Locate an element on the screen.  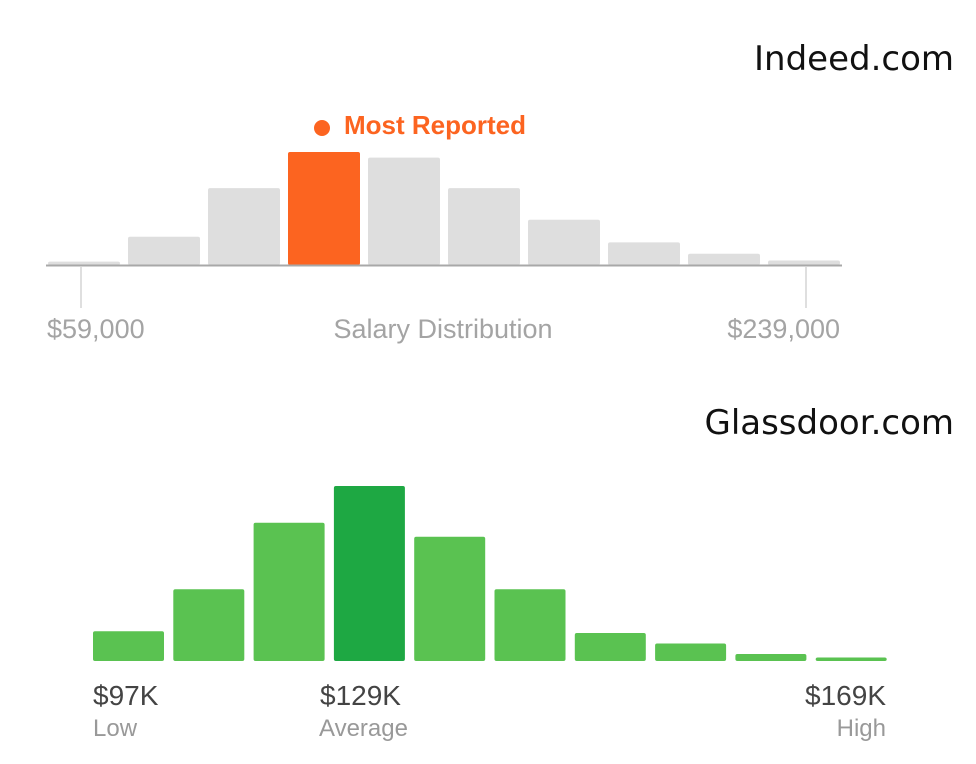
indeed-max-label: $239,000 is located at coordinates (783, 329).